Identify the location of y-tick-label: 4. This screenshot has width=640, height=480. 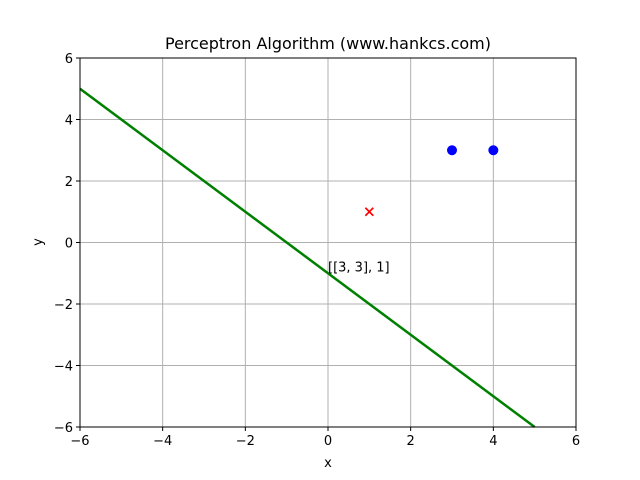
(69, 121).